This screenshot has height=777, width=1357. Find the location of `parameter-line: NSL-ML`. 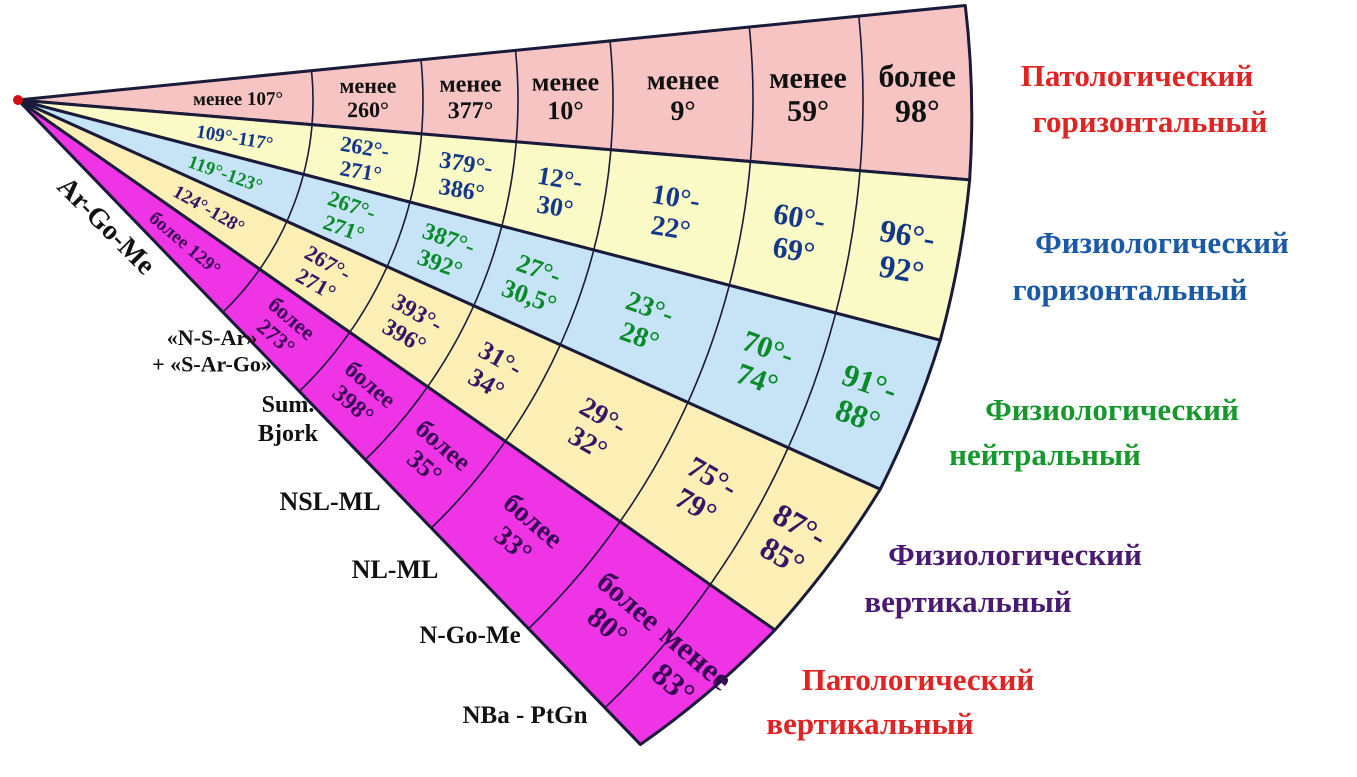

parameter-line: NSL-ML is located at coordinates (329, 501).